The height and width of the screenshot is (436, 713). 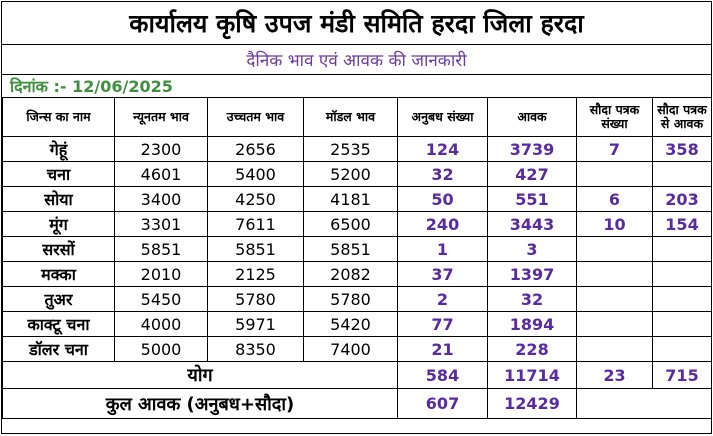 What do you see at coordinates (682, 117) in the screenshot?
I see `header-sauda-arrival: सौदा पत्रक से आवक` at bounding box center [682, 117].